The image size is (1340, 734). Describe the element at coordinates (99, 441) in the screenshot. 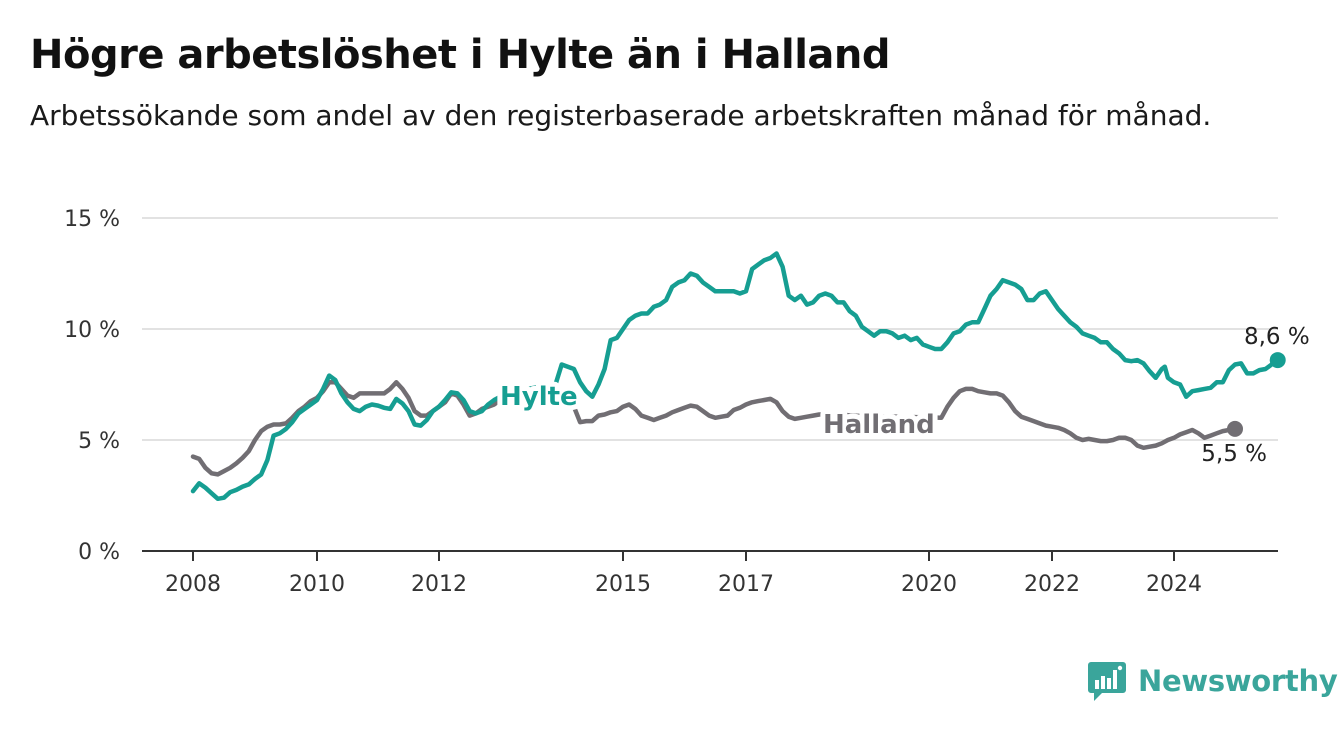

I see `y-tick-label: 5 %` at that location.